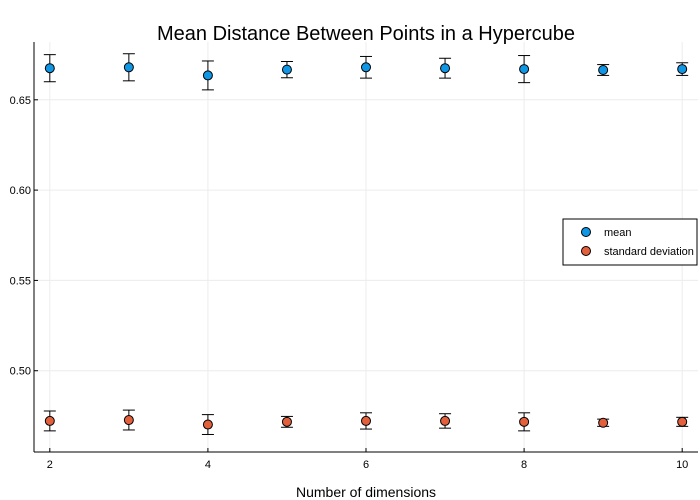 The height and width of the screenshot is (500, 700). Describe the element at coordinates (366, 465) in the screenshot. I see `x-tick-label: 6` at that location.